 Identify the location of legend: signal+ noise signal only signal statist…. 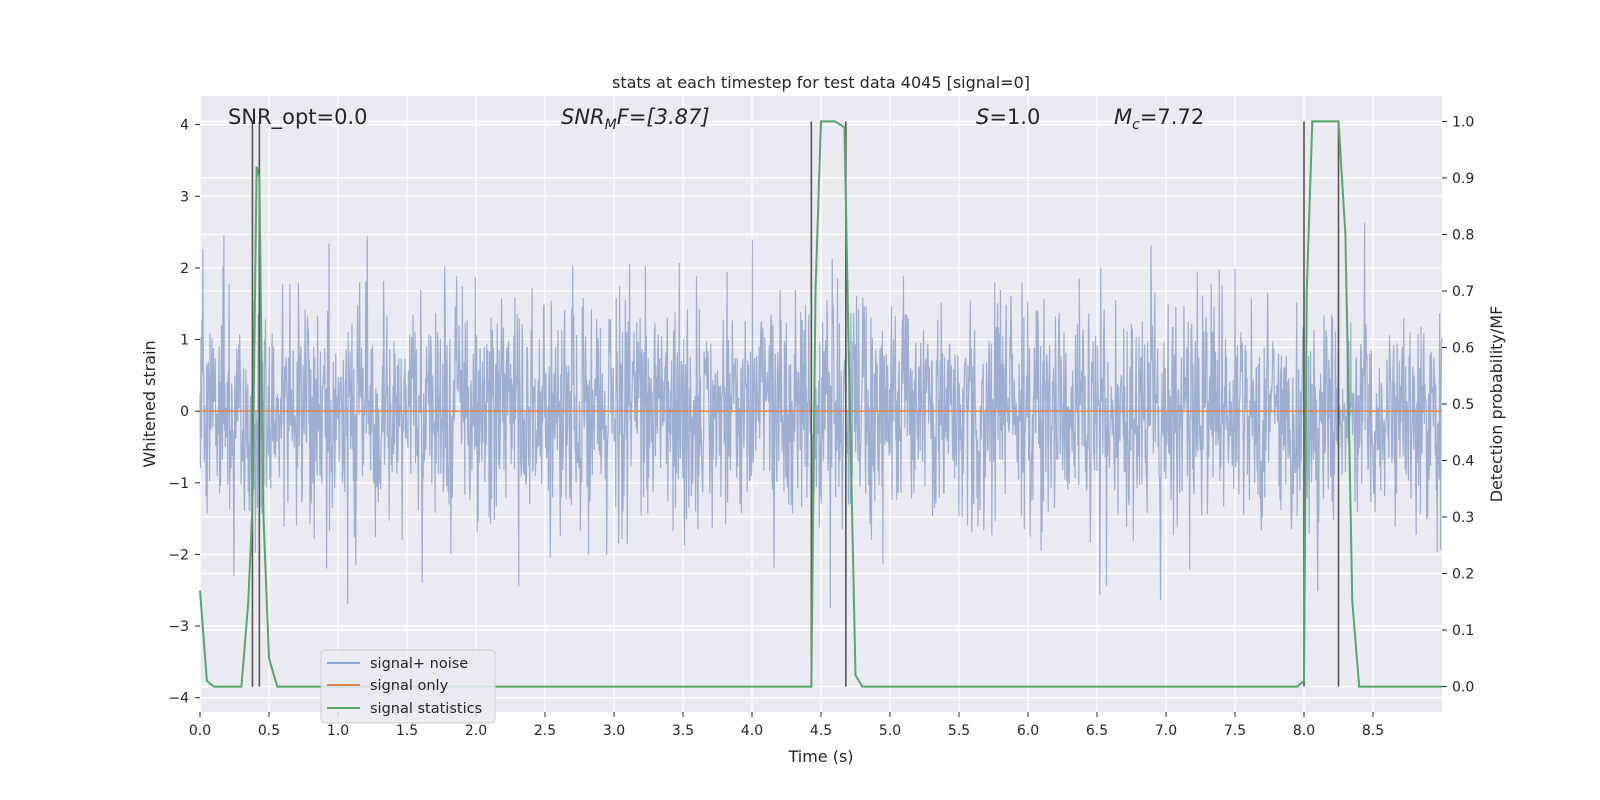
(408, 686).